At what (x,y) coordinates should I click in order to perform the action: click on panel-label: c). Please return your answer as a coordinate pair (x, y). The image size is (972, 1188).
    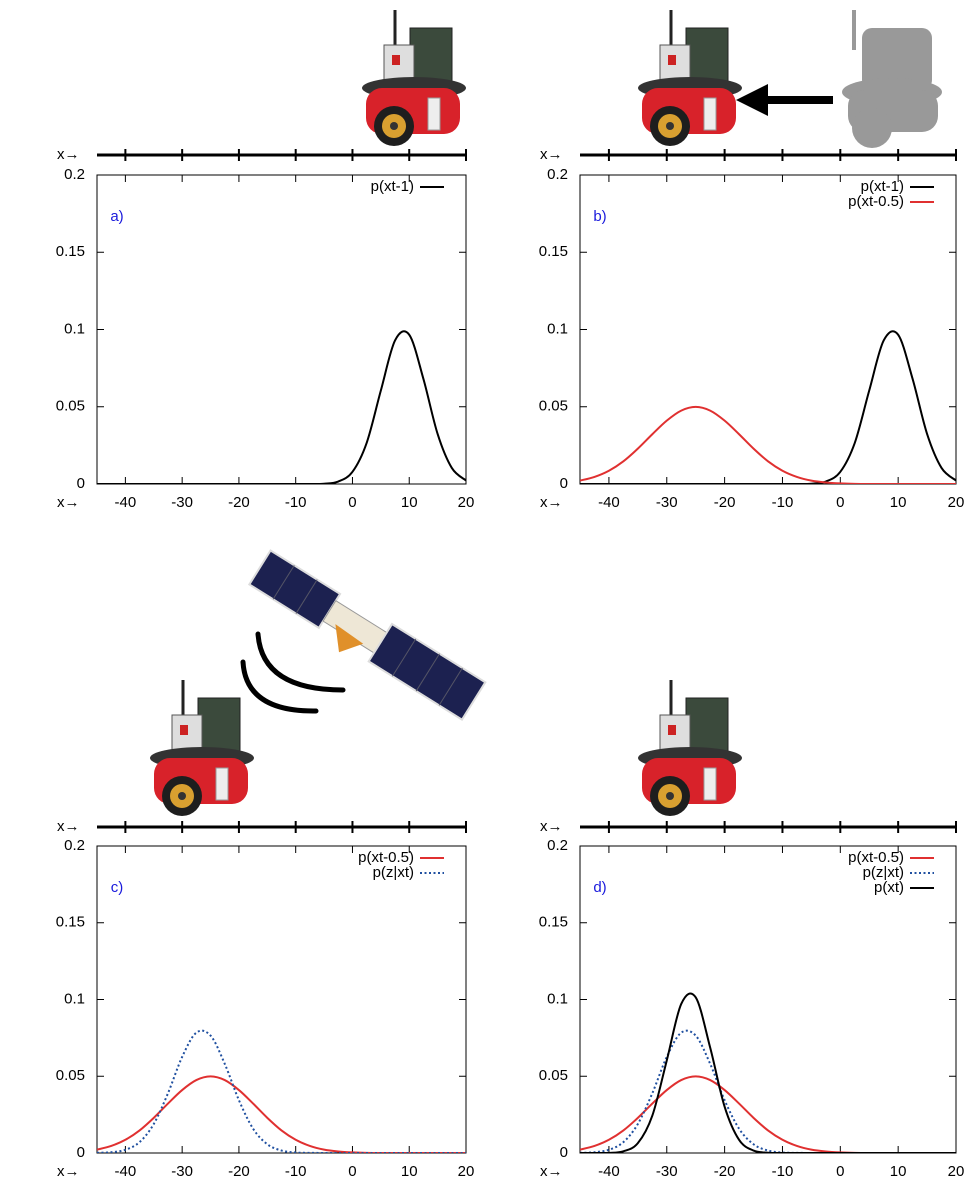
    Looking at the image, I should click on (117, 887).